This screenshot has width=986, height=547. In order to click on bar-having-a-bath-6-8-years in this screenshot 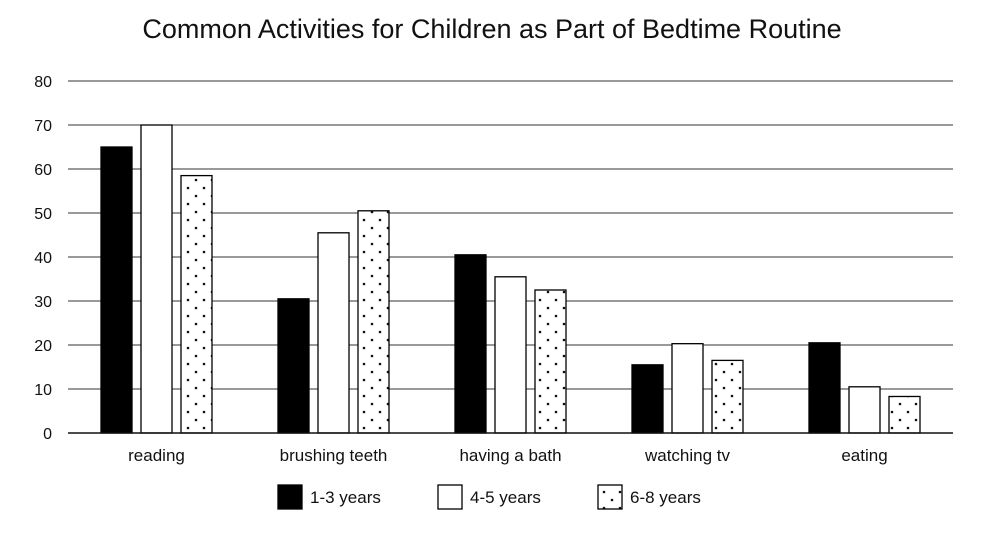, I will do `click(550, 361)`.